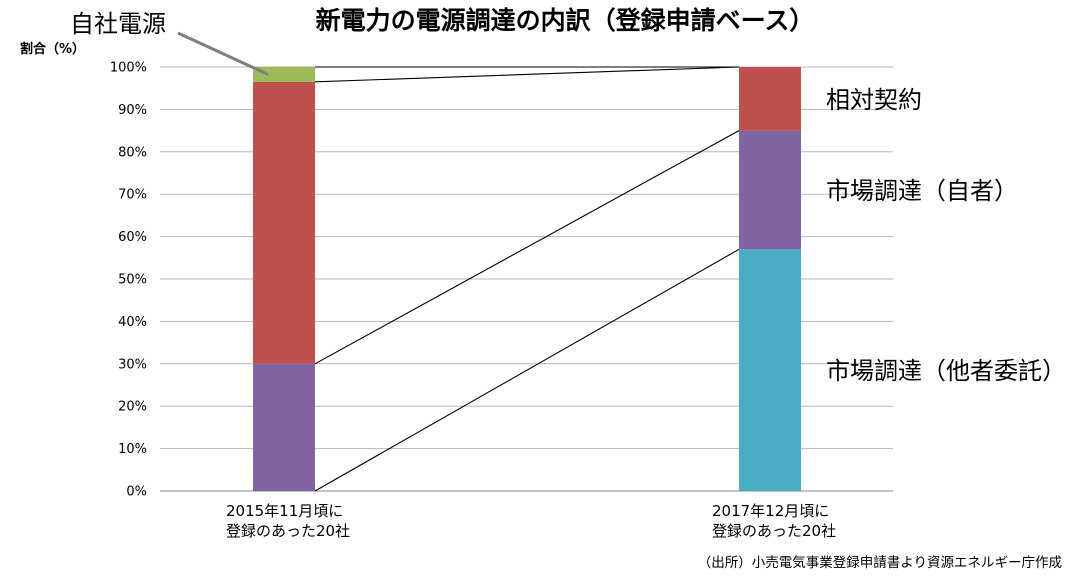 This screenshot has height=576, width=1076. I want to click on y-tick-label: 40%, so click(132, 322).